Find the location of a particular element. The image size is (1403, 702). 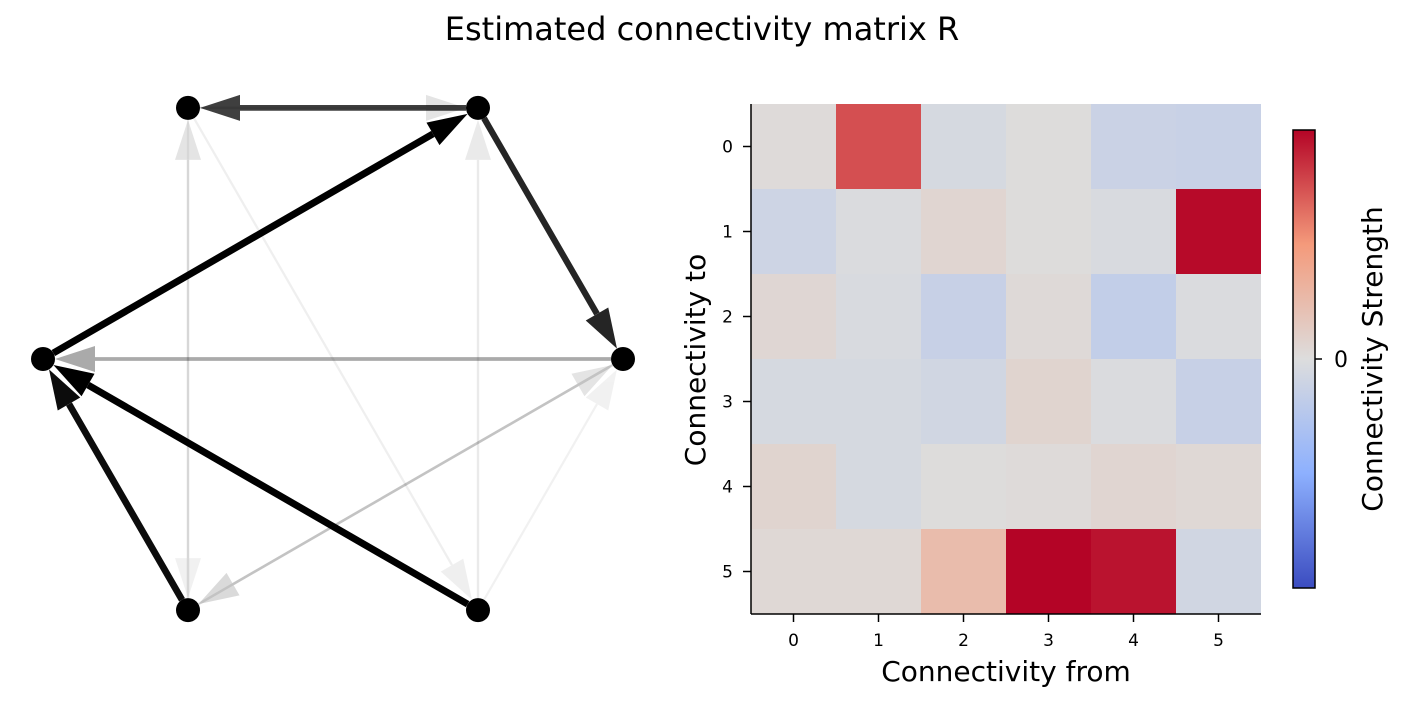

y-tick-label: 1 is located at coordinates (727, 233).